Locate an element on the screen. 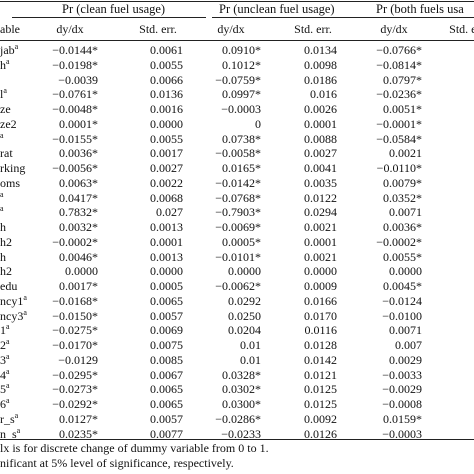 Image resolution: width=474 pixels, height=474 pixels. variable-name: r_sa is located at coordinates (9, 418).